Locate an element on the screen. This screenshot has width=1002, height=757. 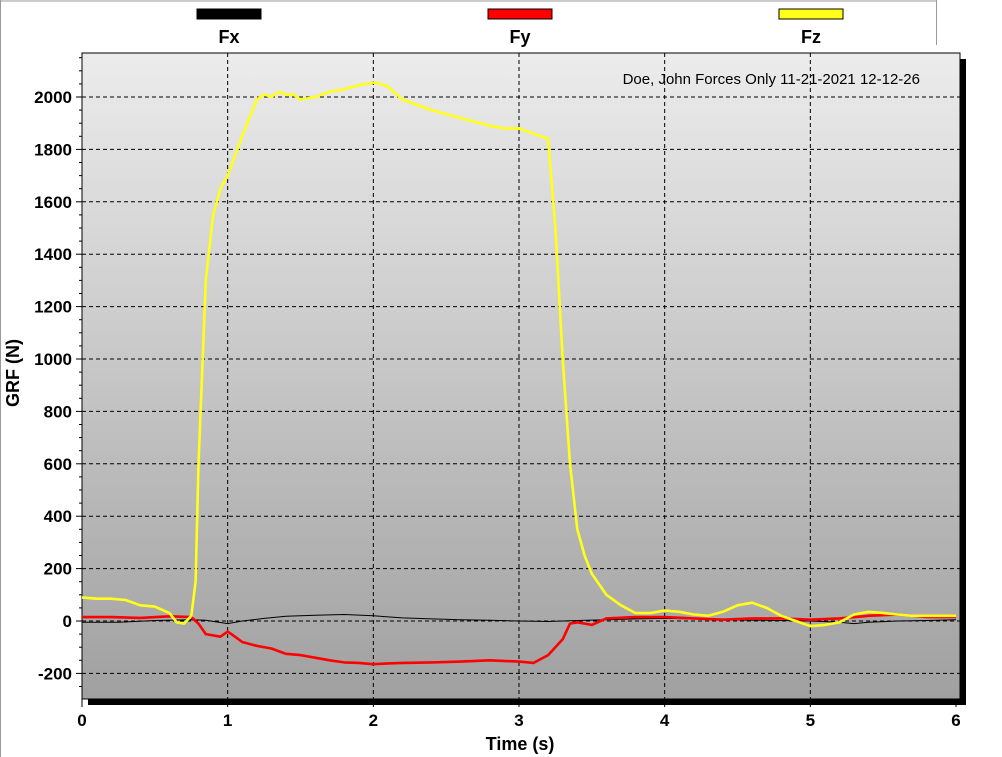
x-tick-label: 6 is located at coordinates (955, 720).